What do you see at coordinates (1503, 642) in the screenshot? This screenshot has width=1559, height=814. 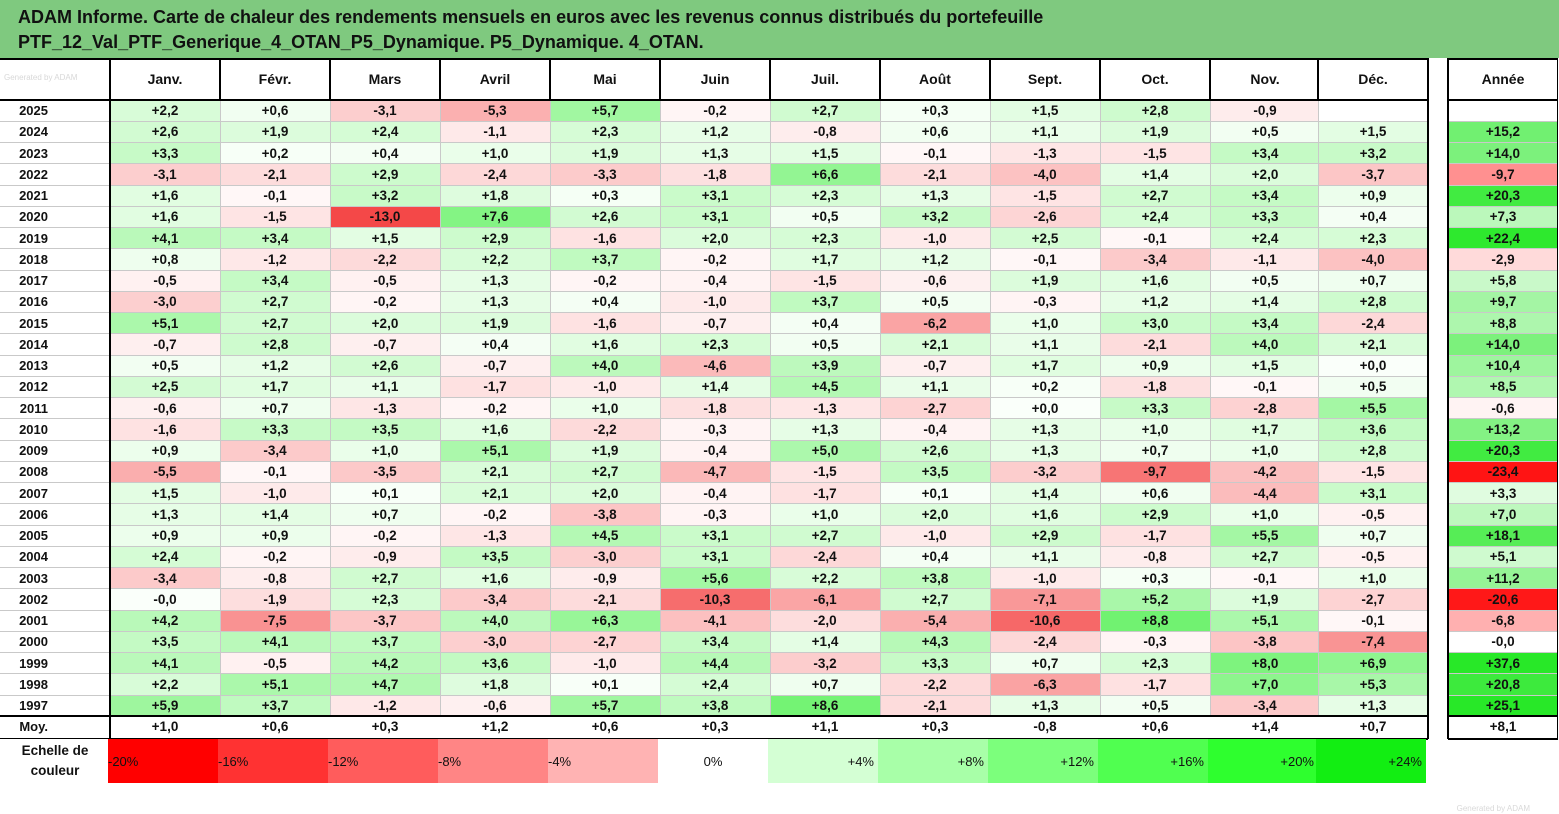 I see `annual-cell: -0,0` at bounding box center [1503, 642].